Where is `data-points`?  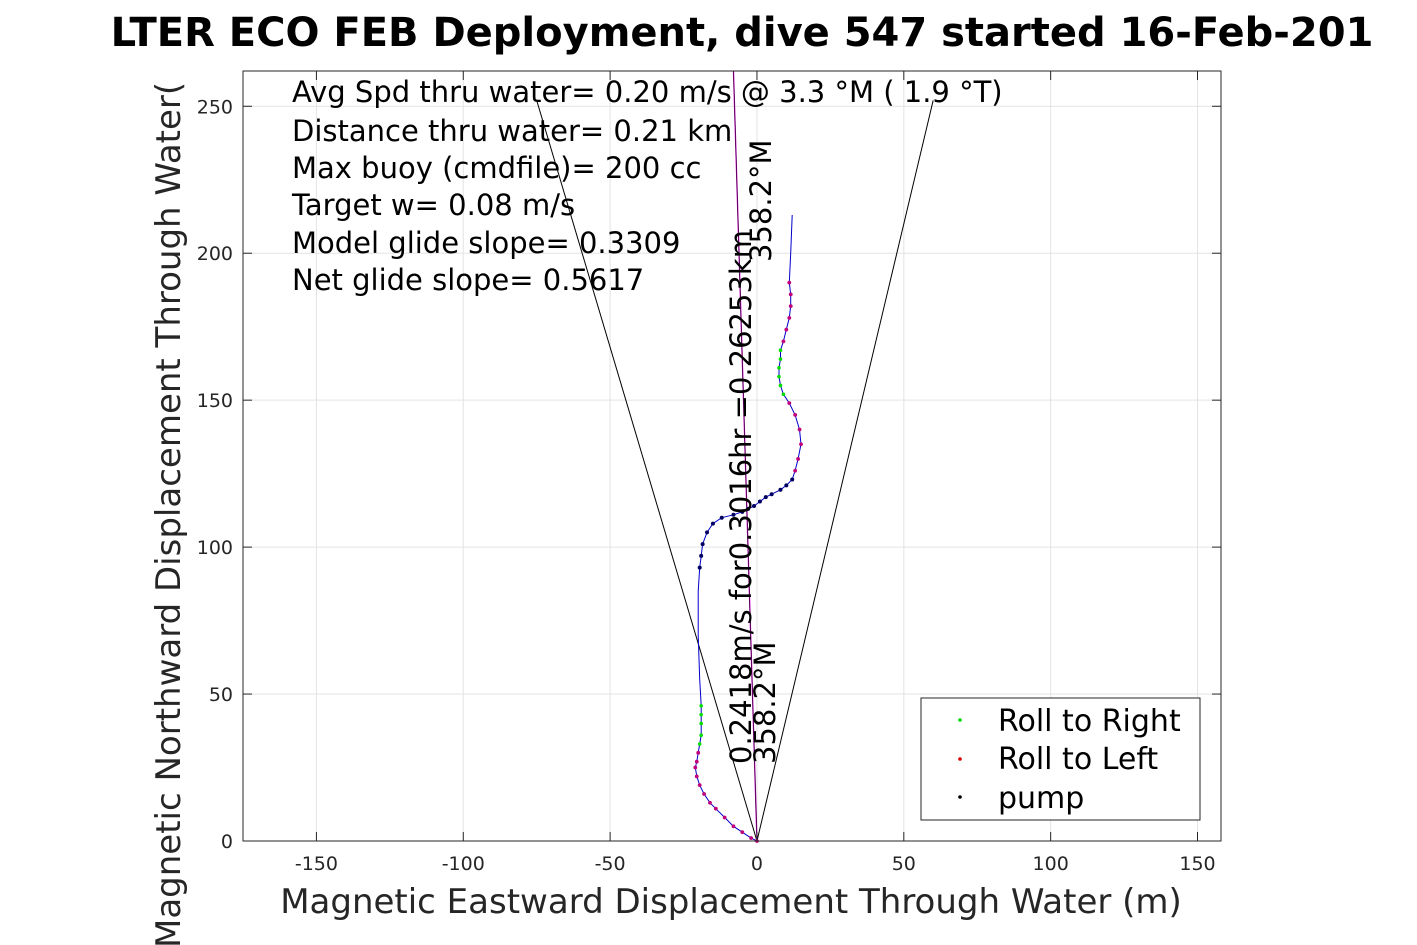
data-points is located at coordinates (748, 561).